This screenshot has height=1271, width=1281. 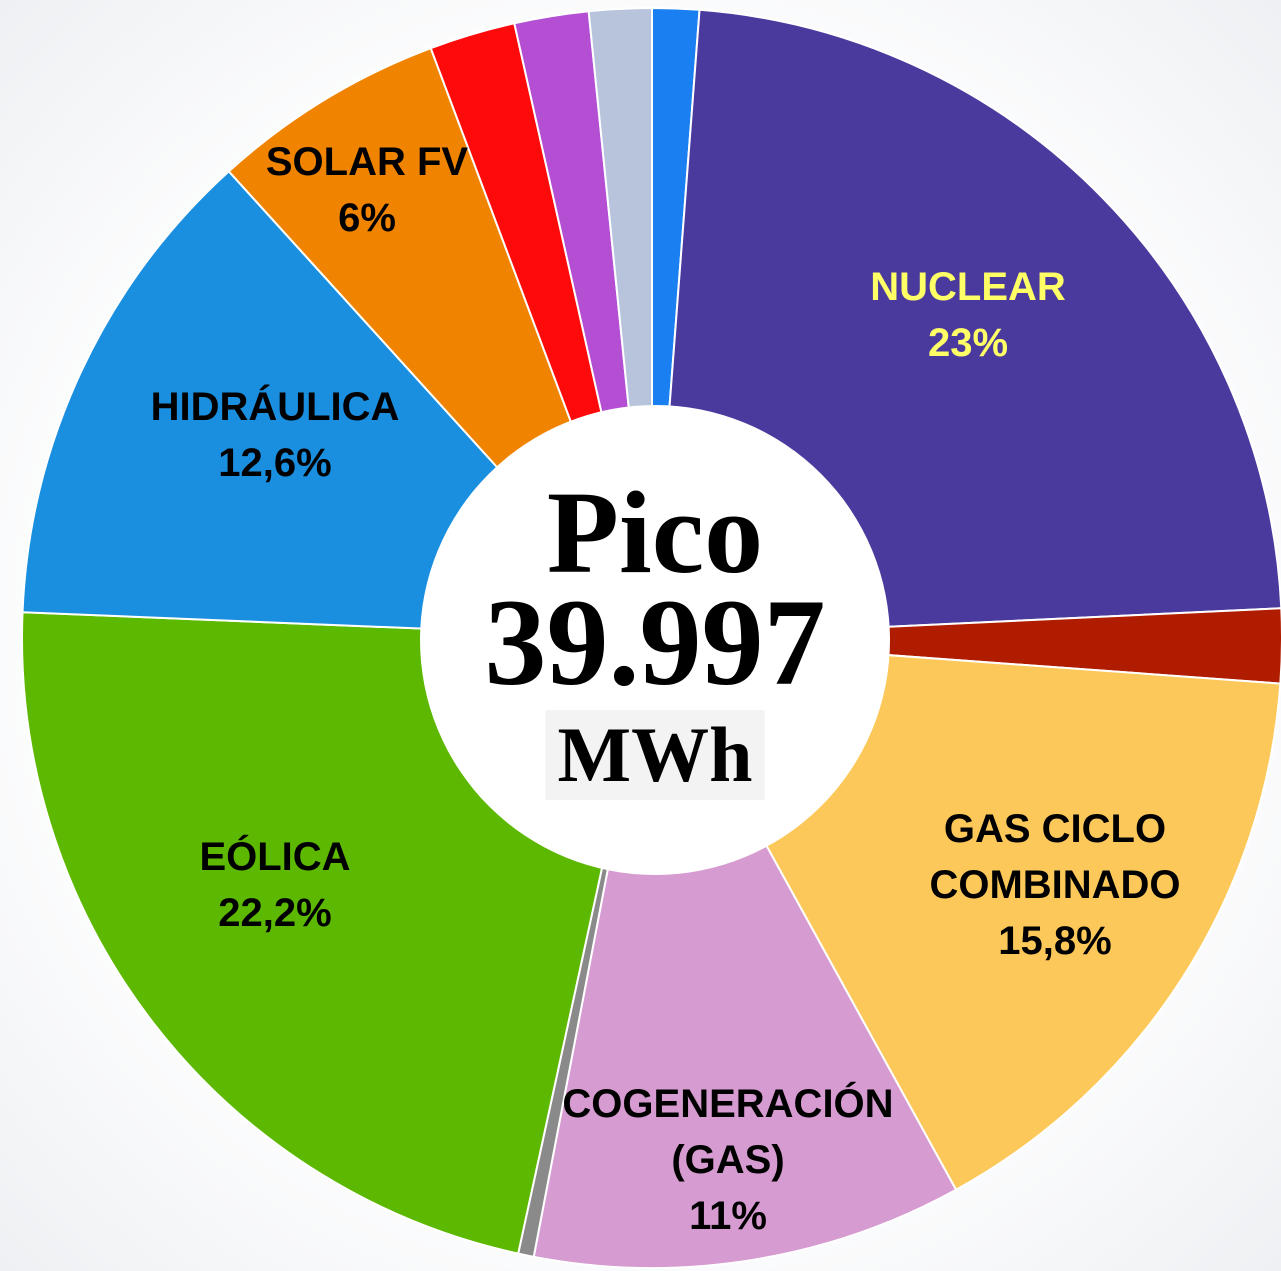 I want to click on slice-label: COGENERACIÓN (GAS) 11%, so click(x=728, y=1160).